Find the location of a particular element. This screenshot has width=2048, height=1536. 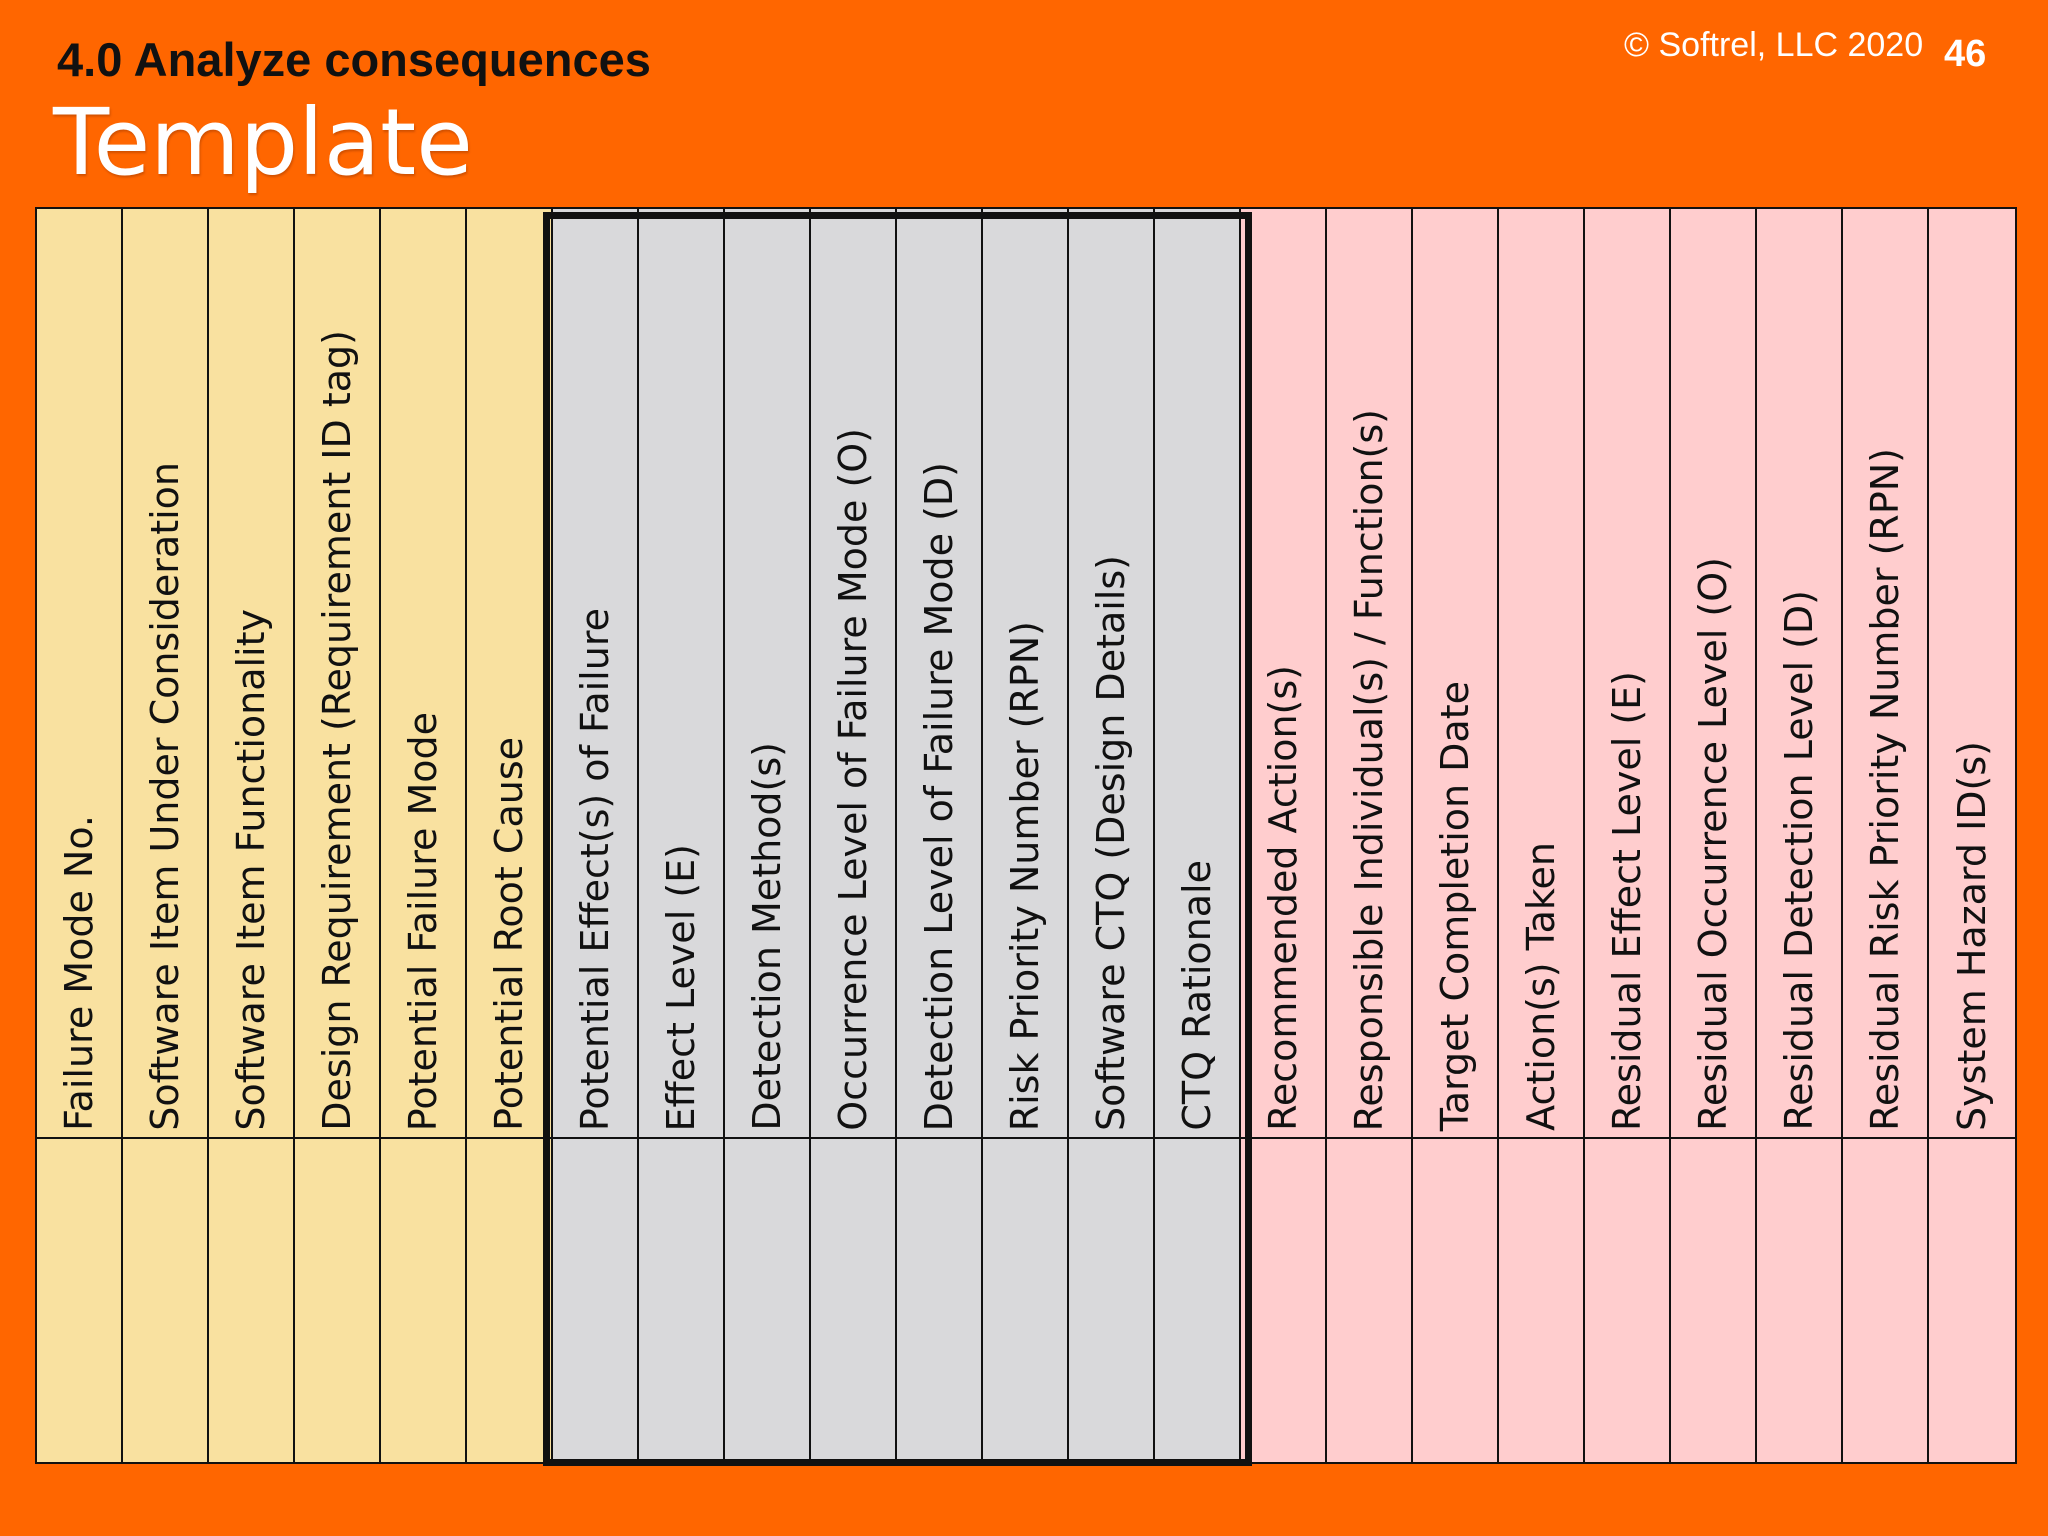

column-header-label: Detection Level of Failure Mode (D) is located at coordinates (939, 796).